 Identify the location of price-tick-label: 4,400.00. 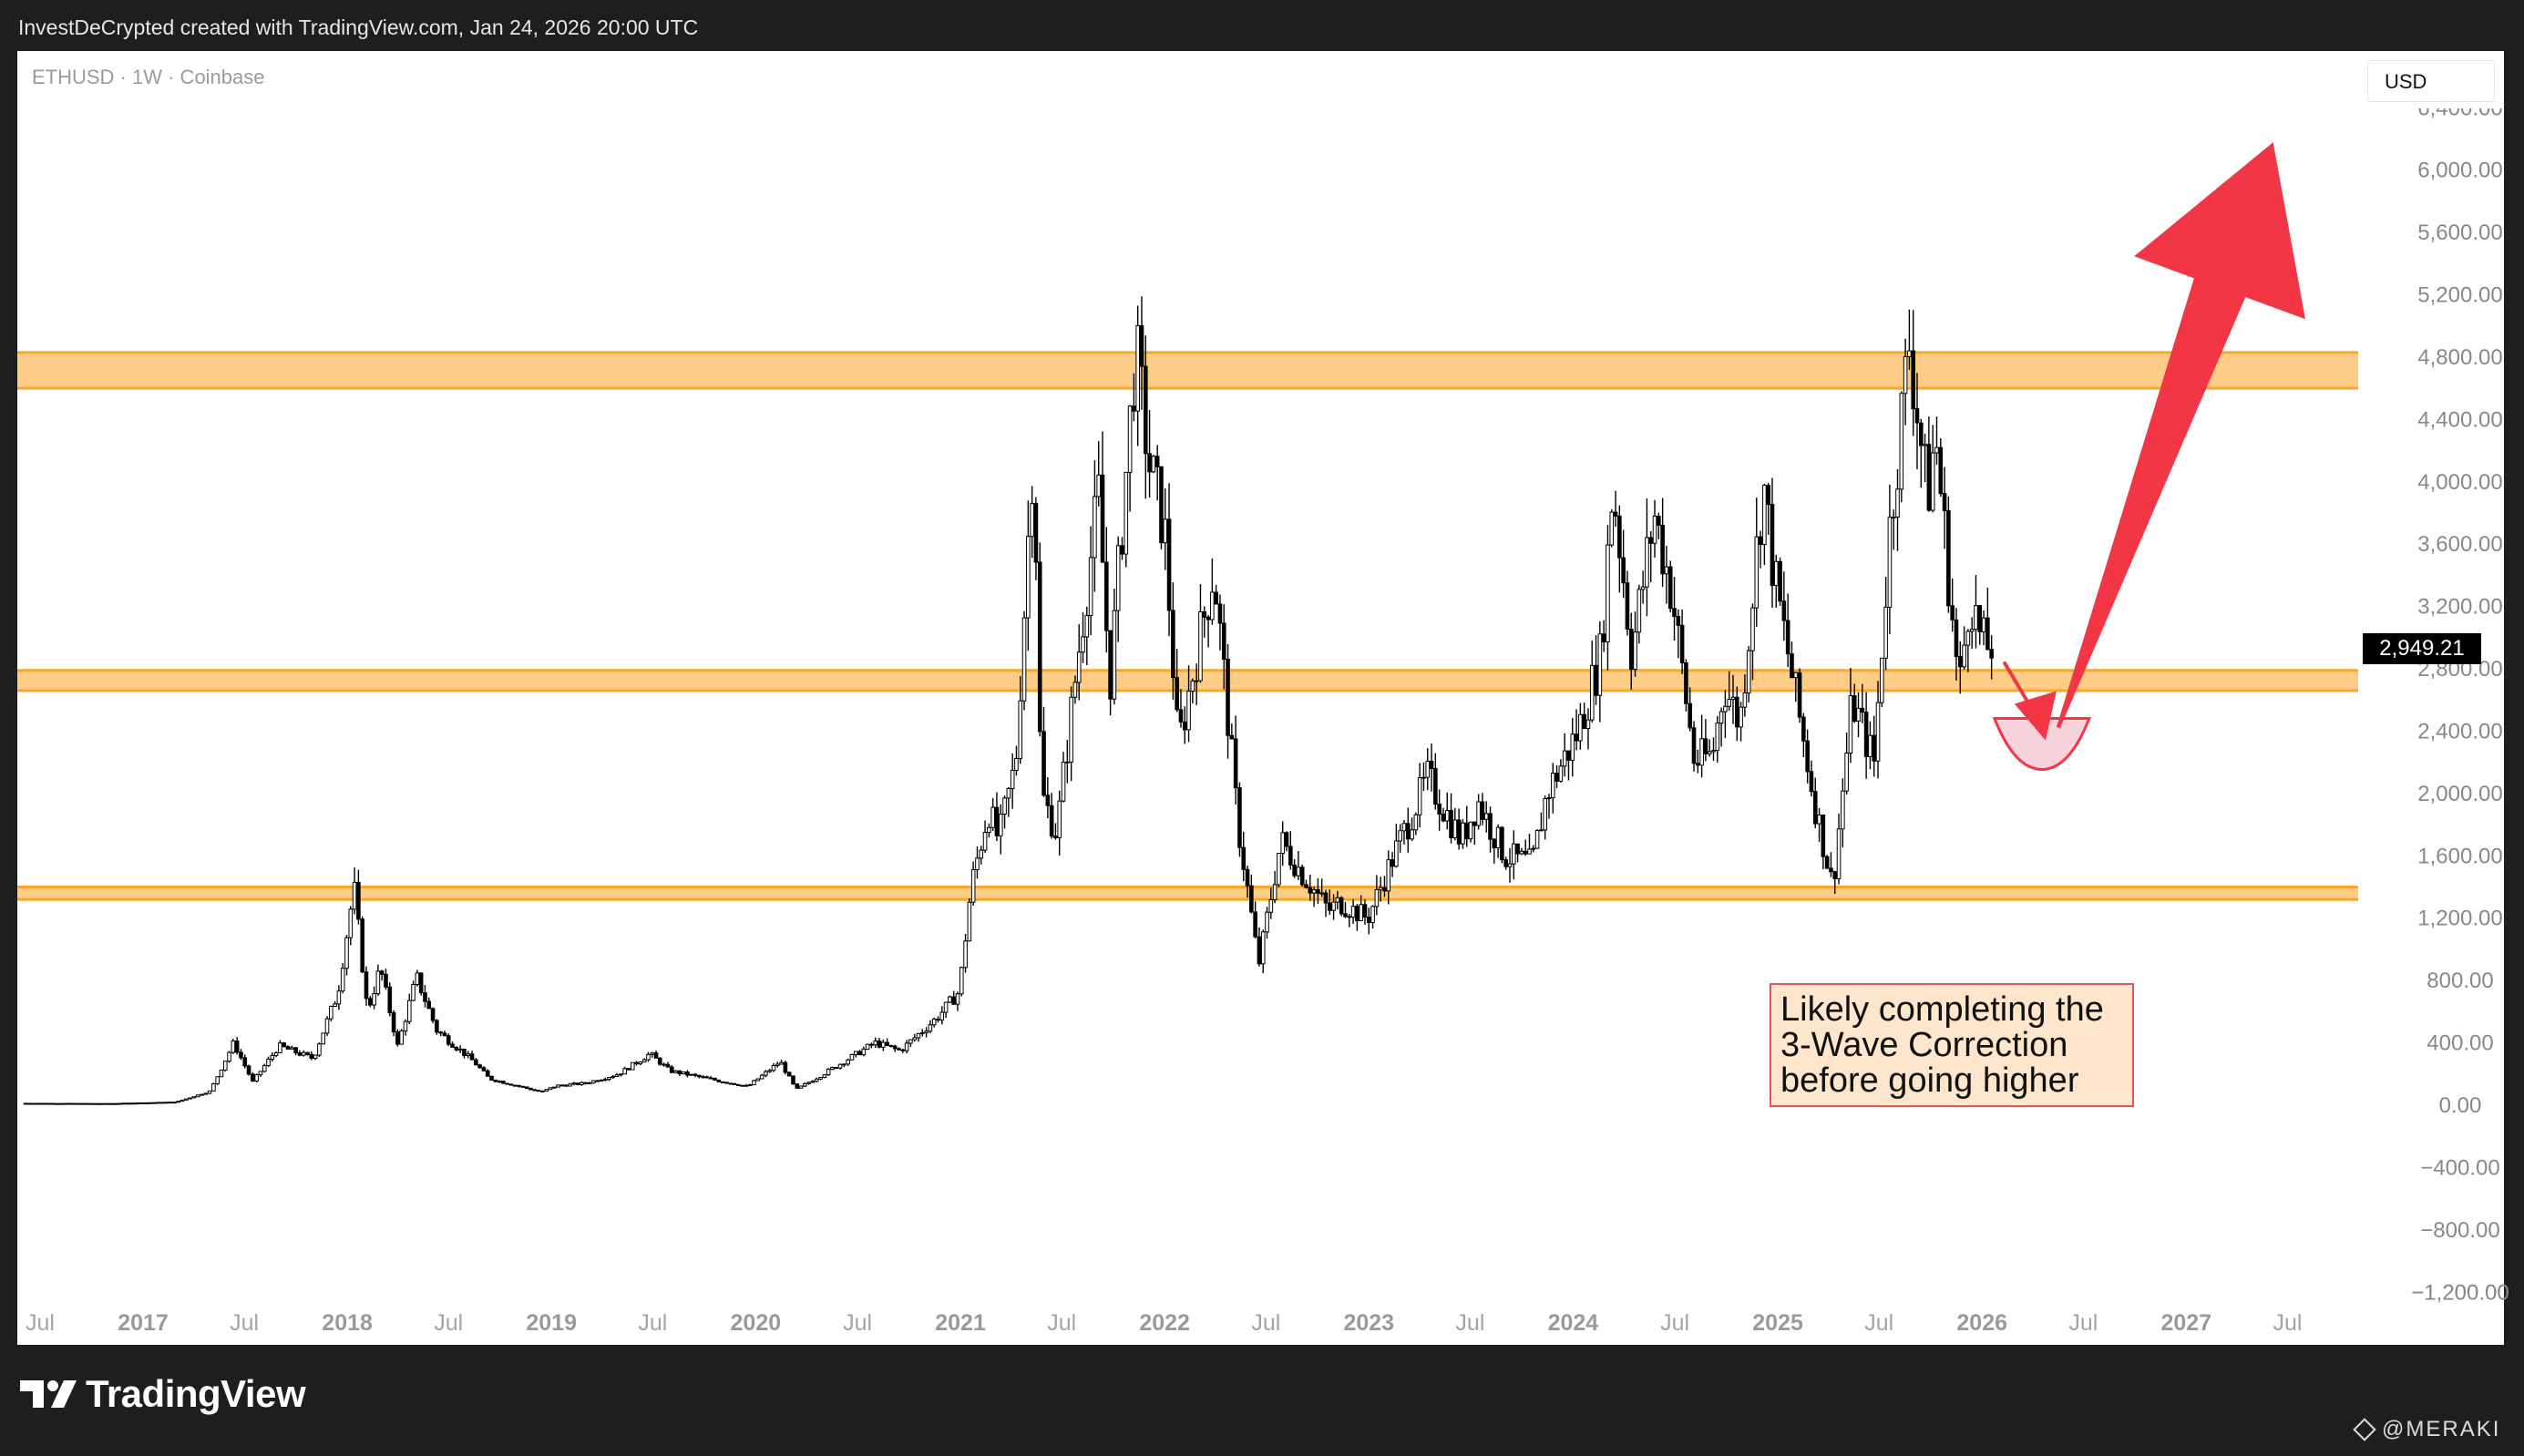
(2459, 419).